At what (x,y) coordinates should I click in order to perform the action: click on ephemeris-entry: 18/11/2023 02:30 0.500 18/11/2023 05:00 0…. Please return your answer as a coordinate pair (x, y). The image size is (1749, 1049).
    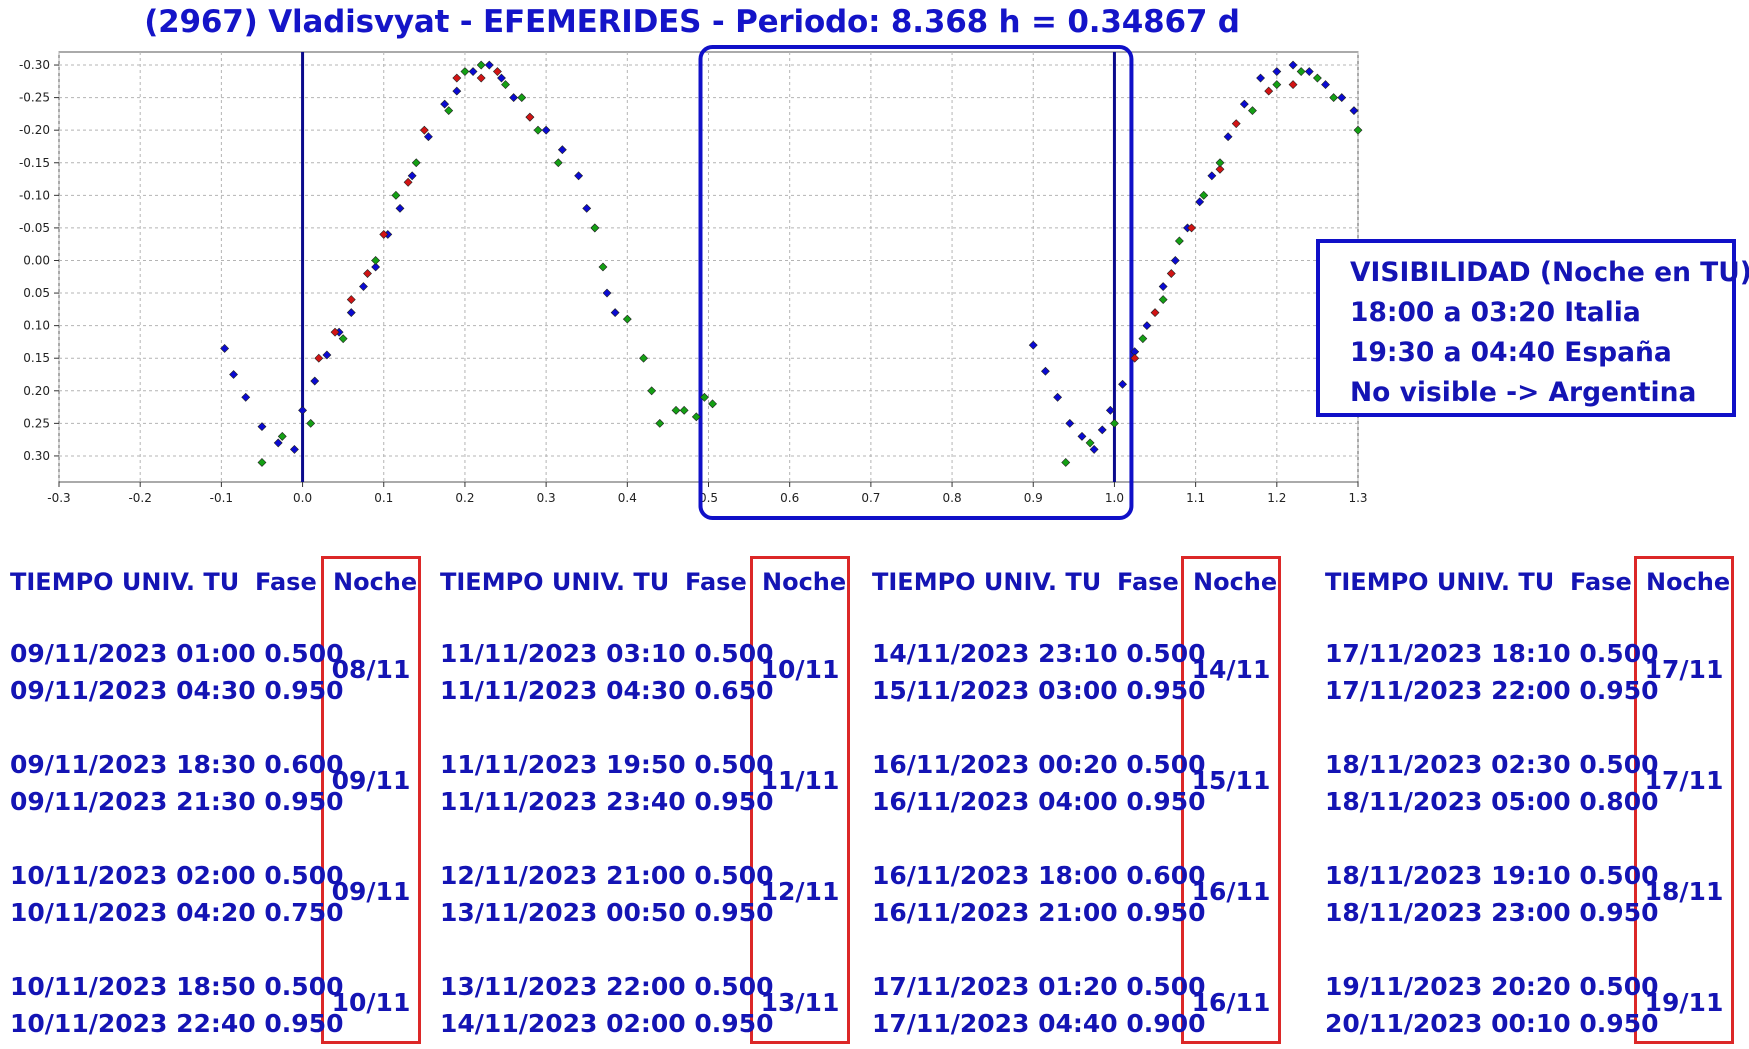
    Looking at the image, I should click on (1491, 783).